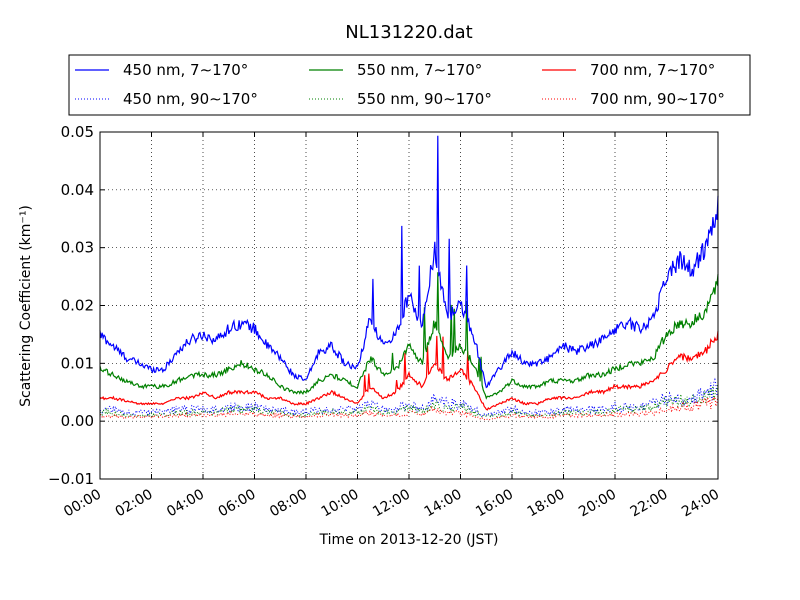 This screenshot has height=600, width=800. I want to click on y-tick-label: 0.01, so click(77, 363).